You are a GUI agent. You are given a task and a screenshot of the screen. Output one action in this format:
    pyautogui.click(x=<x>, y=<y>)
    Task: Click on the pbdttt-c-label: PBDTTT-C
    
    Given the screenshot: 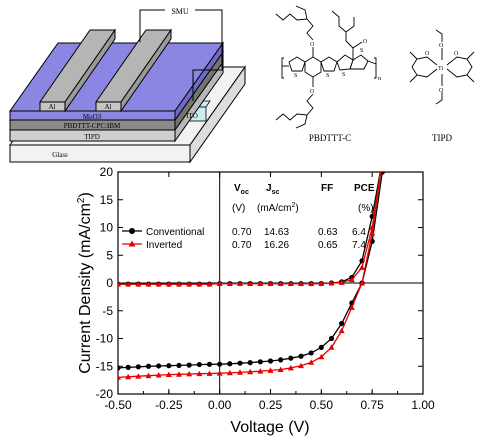 What is the action you would take?
    pyautogui.click(x=330, y=138)
    